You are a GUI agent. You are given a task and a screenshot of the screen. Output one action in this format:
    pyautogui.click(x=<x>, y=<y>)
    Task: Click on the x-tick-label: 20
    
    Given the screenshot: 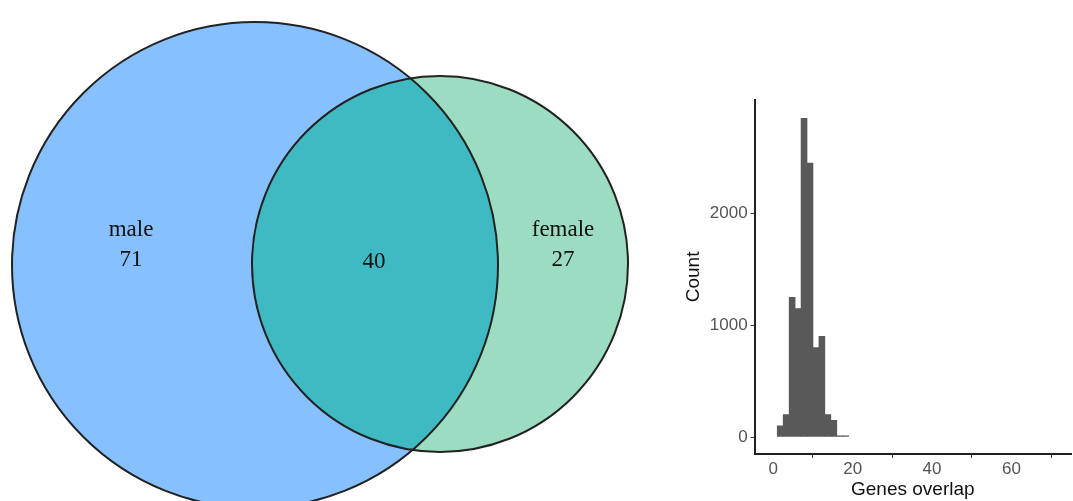 What is the action you would take?
    pyautogui.click(x=853, y=468)
    